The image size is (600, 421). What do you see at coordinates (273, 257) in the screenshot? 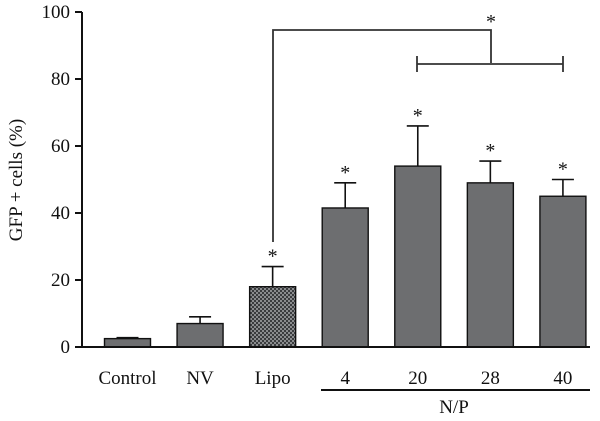
I see `star-lipo: *` at bounding box center [273, 257].